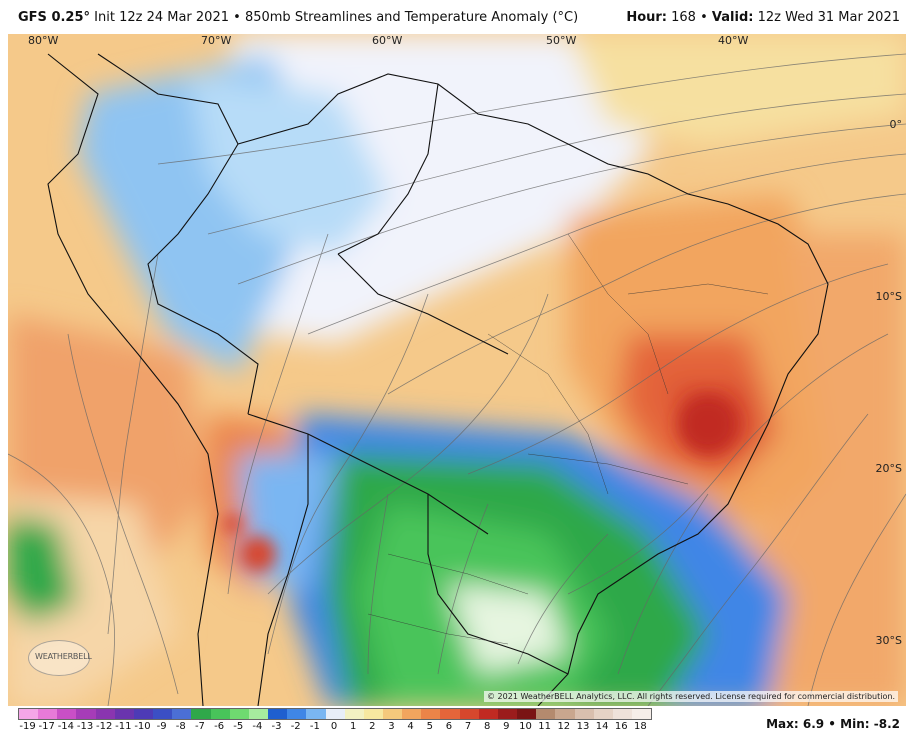 The height and width of the screenshot is (750, 914). Describe the element at coordinates (387, 40) in the screenshot. I see `lon-label-60w: 60°W` at that location.